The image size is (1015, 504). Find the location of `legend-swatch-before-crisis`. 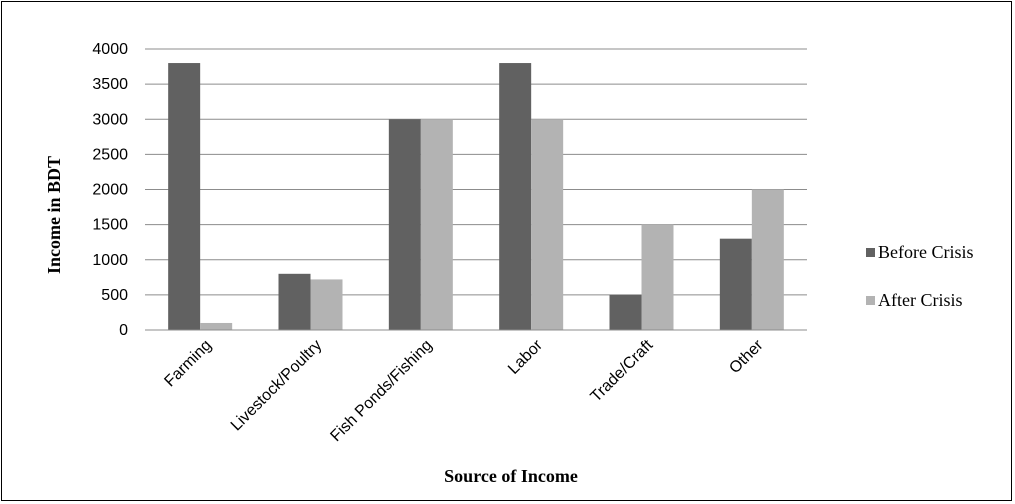

legend-swatch-before-crisis is located at coordinates (870, 252).